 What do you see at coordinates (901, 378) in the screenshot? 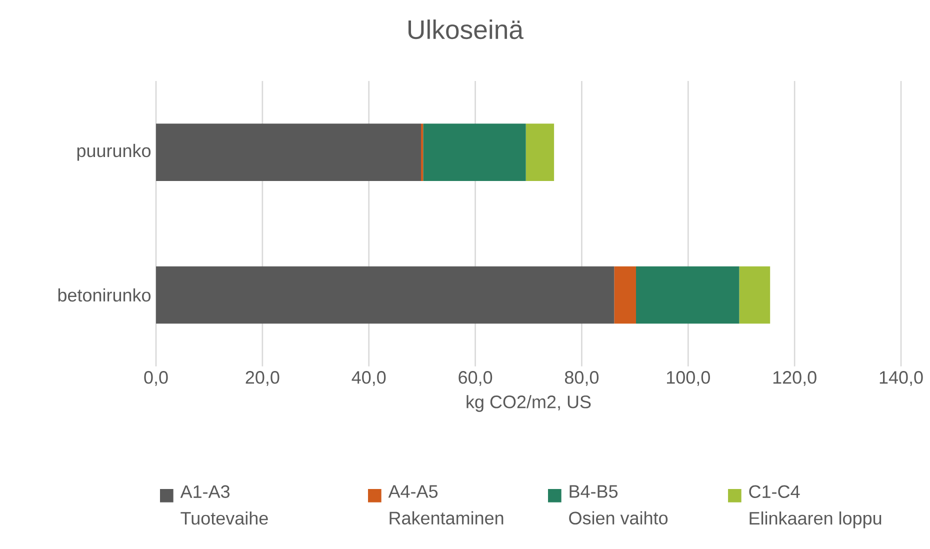
I see `x-tick-label: 140,0` at bounding box center [901, 378].